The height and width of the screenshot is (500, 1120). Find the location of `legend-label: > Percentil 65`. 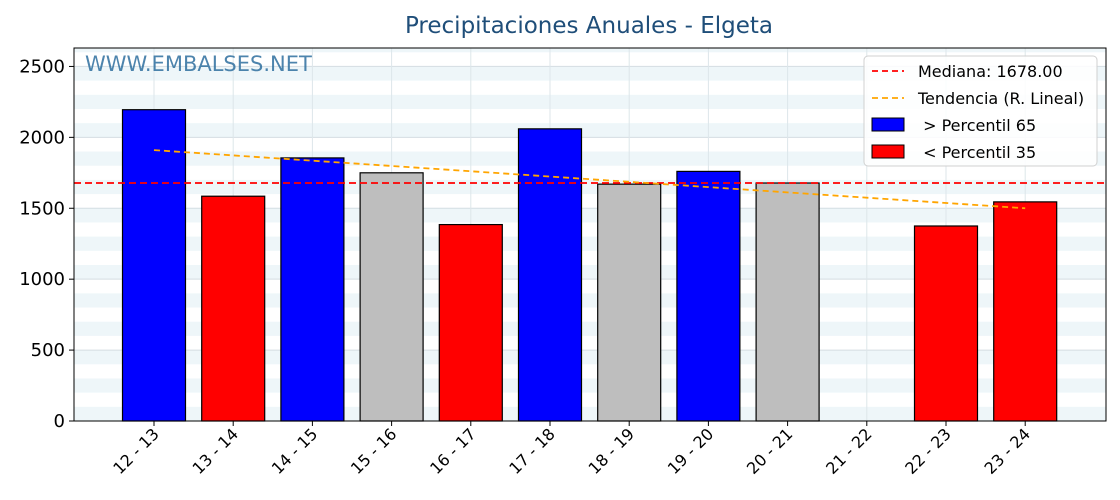

legend-label: > Percentil 65 is located at coordinates (977, 125).